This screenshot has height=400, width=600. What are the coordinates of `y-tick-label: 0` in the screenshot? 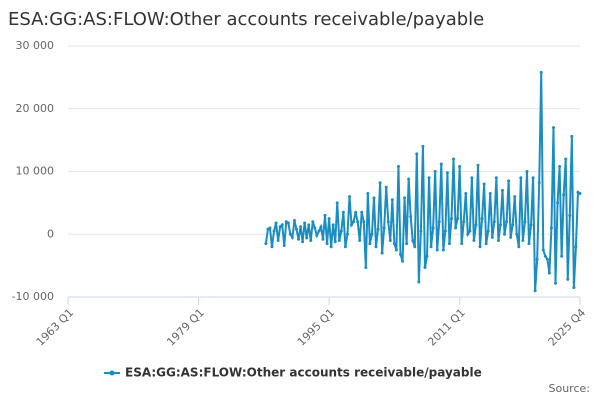 It's located at (50, 233).